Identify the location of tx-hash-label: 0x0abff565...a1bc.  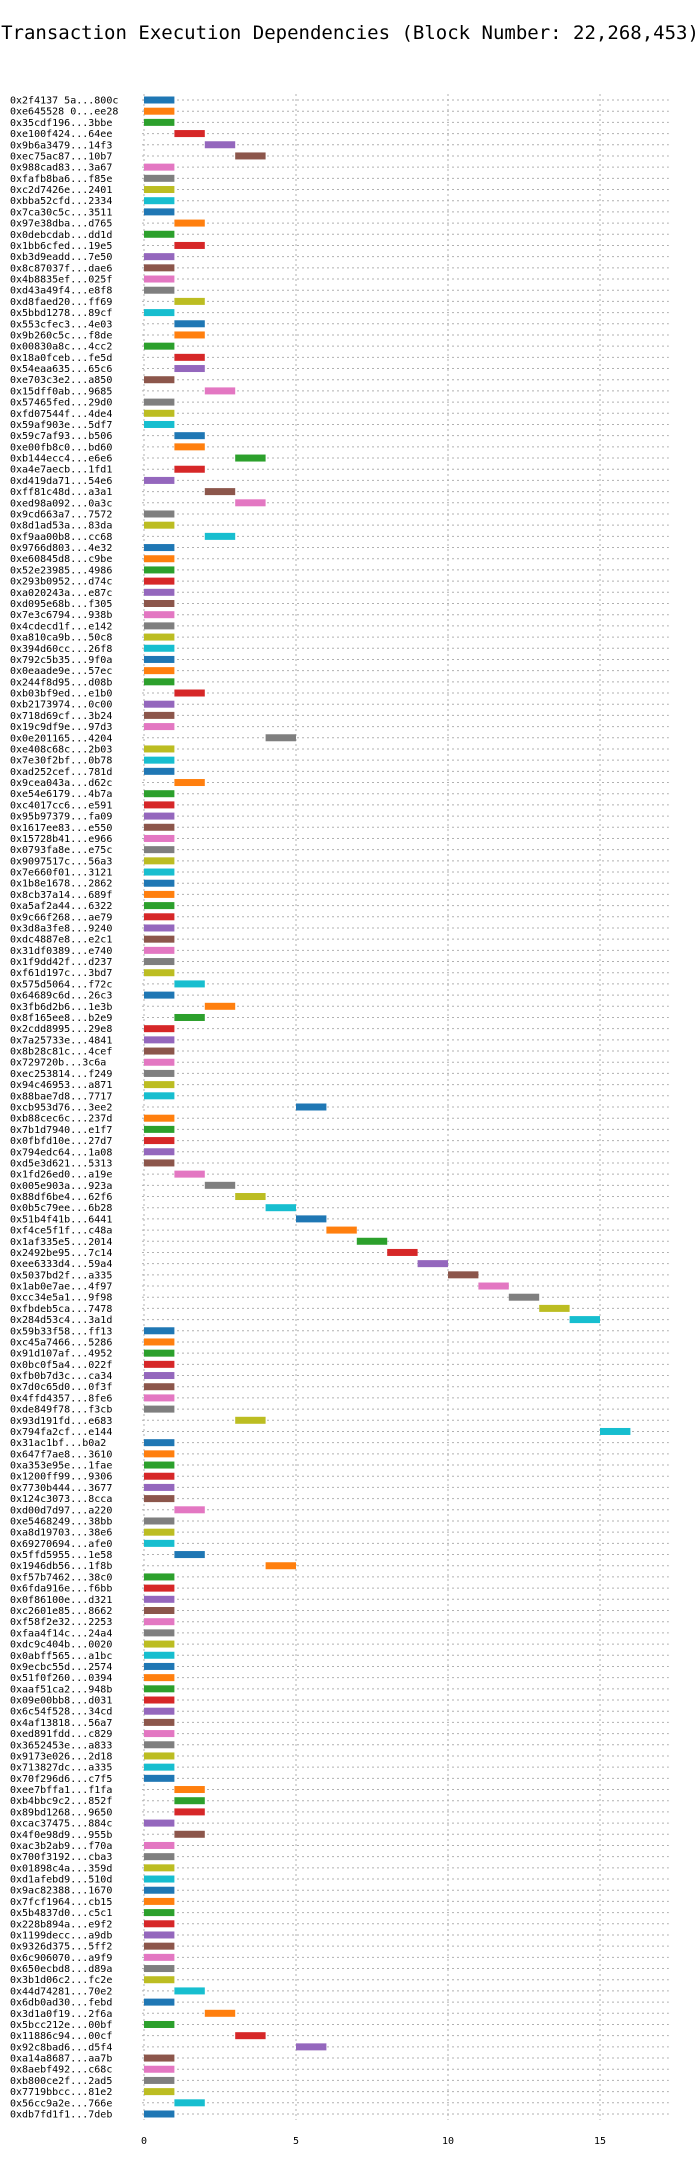
(61, 1656).